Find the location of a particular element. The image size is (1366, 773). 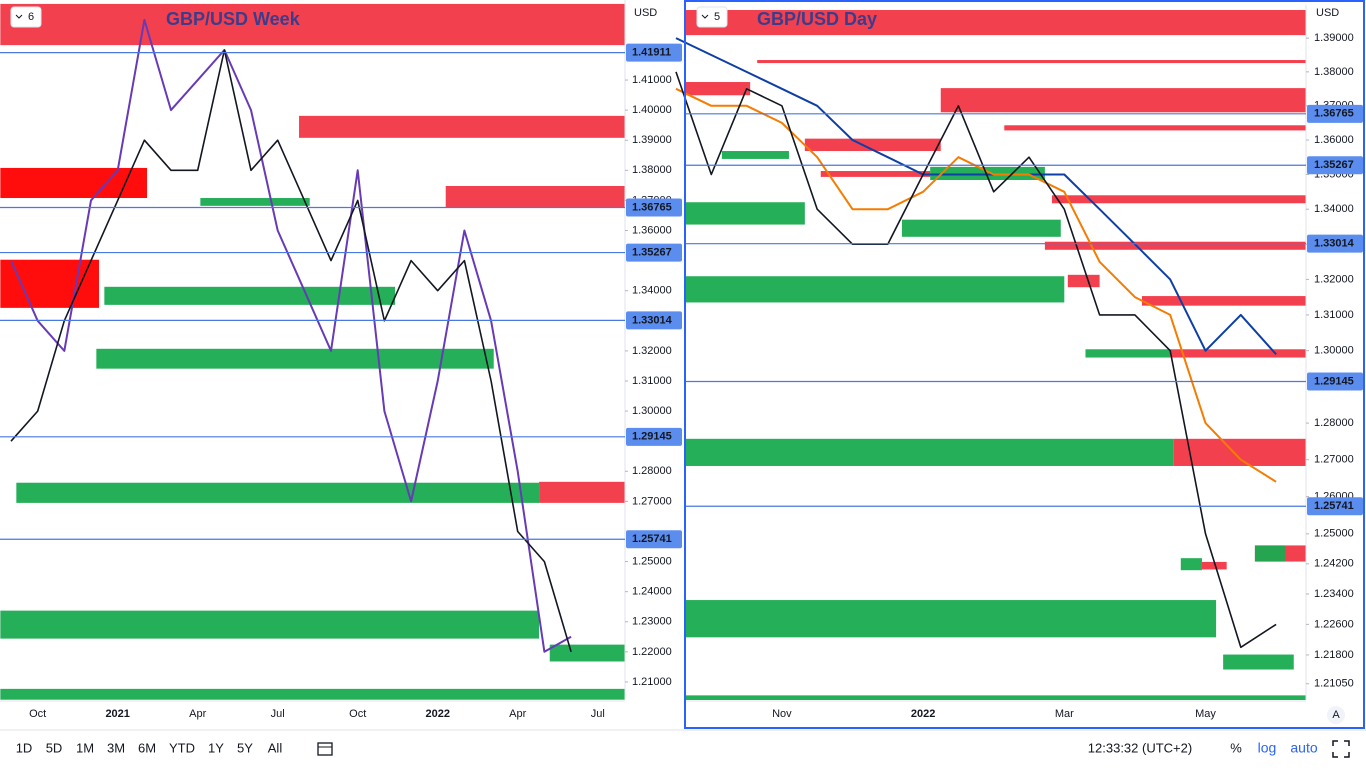

x-tick-label: Nov is located at coordinates (782, 714).